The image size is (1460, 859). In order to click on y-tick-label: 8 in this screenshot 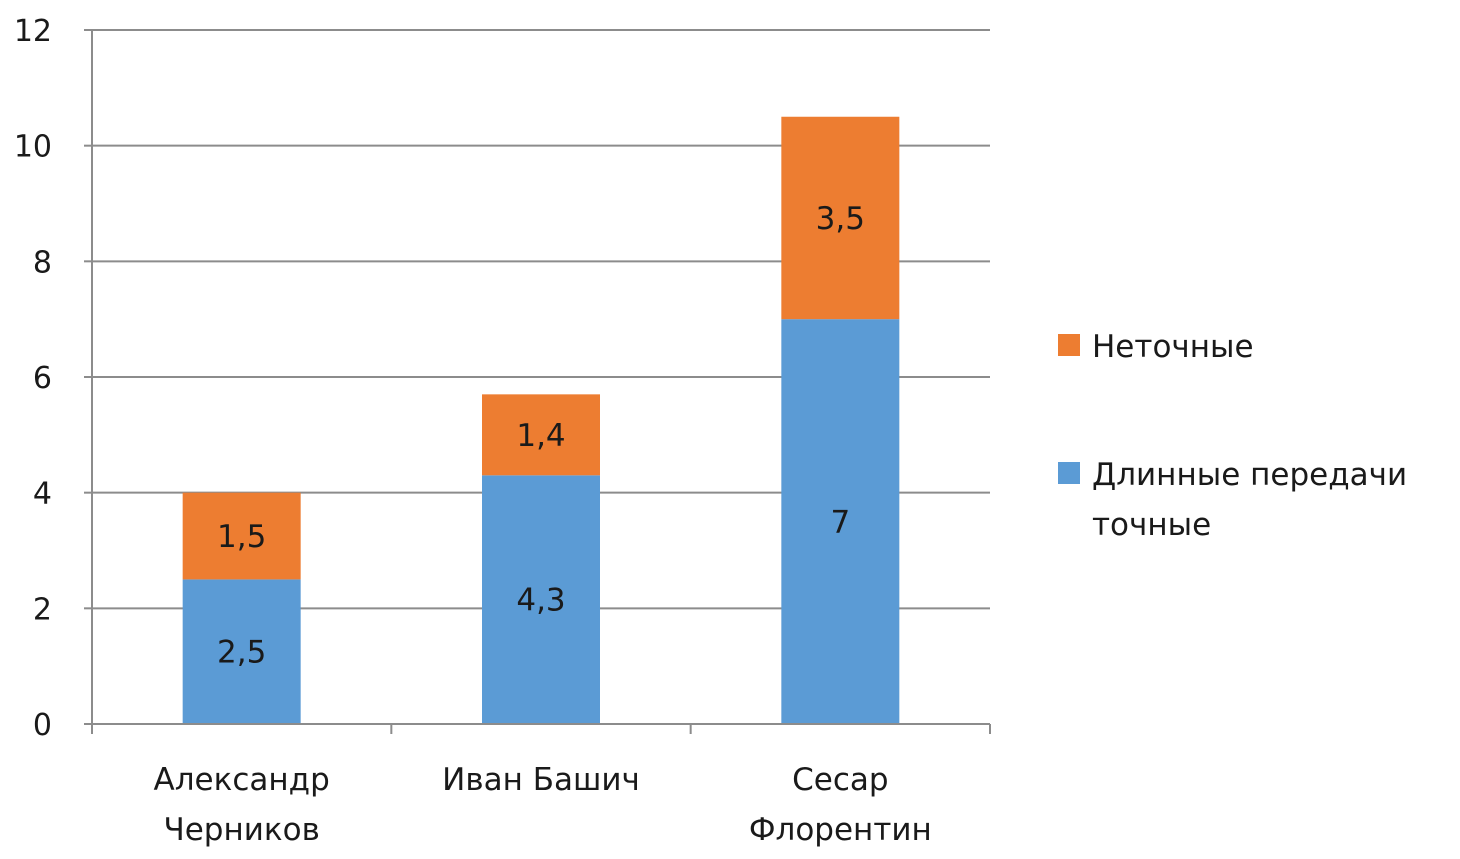, I will do `click(42, 262)`.